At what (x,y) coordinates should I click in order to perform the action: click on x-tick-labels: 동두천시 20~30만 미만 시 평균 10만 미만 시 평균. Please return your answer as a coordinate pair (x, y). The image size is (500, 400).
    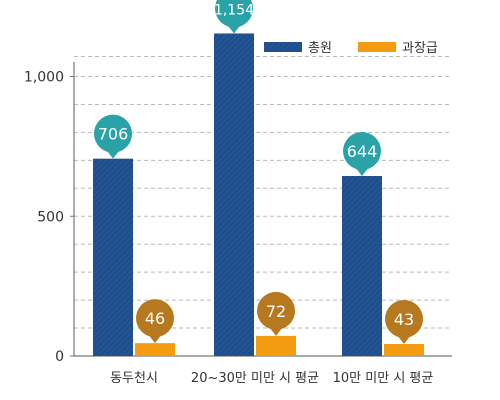
    Looking at the image, I should click on (271, 378).